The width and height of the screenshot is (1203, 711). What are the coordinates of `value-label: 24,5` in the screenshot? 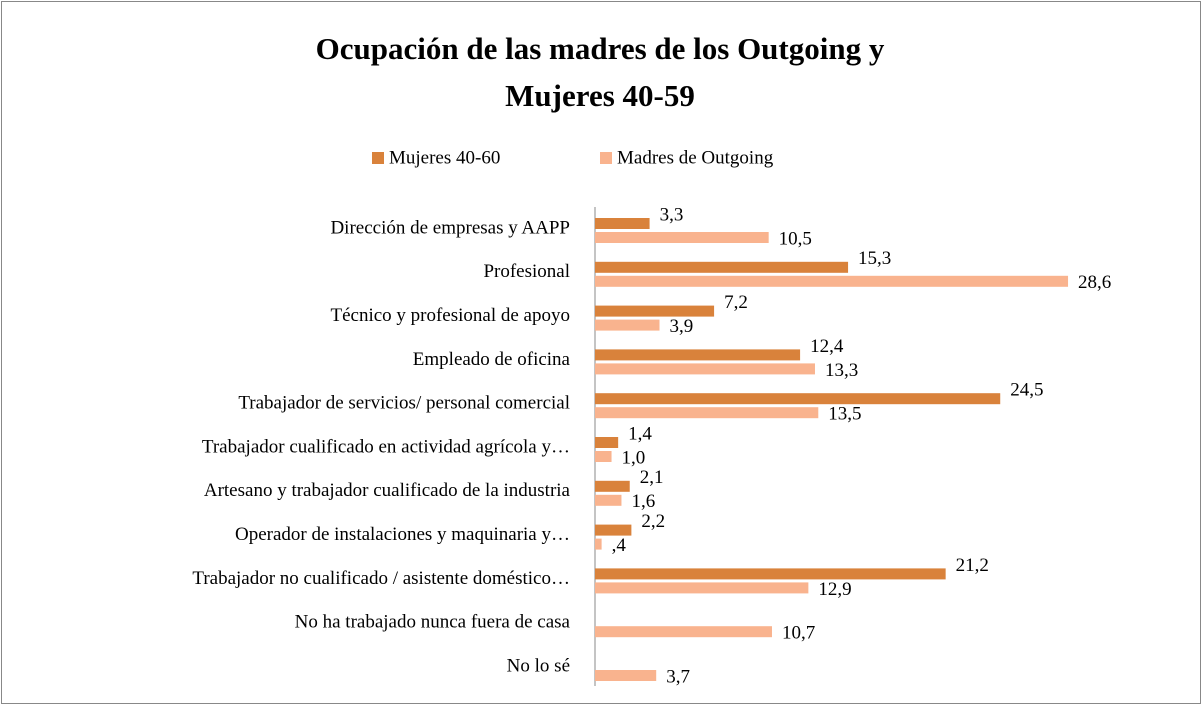 It's located at (1026, 390).